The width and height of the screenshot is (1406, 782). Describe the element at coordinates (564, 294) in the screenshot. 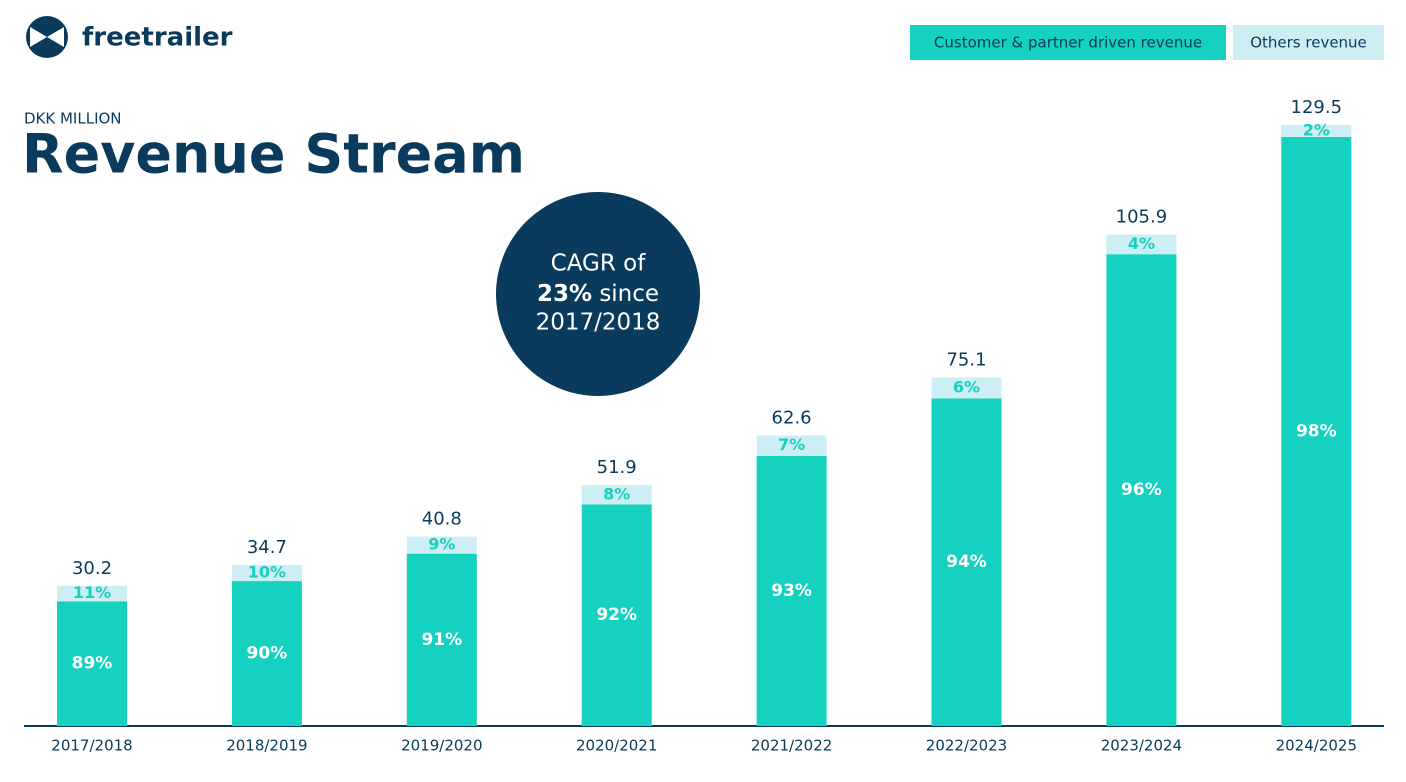

I see `annotation-bold: 23%` at that location.